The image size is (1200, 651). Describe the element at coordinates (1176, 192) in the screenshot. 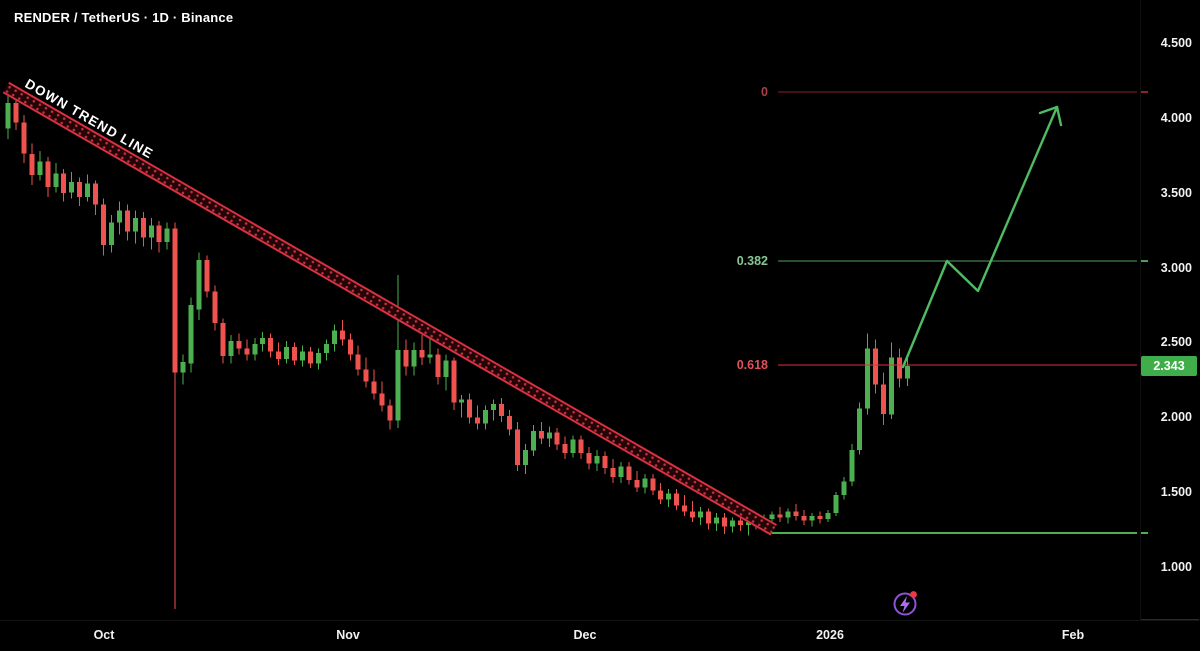

I see `price-axis-label: 3.500` at that location.